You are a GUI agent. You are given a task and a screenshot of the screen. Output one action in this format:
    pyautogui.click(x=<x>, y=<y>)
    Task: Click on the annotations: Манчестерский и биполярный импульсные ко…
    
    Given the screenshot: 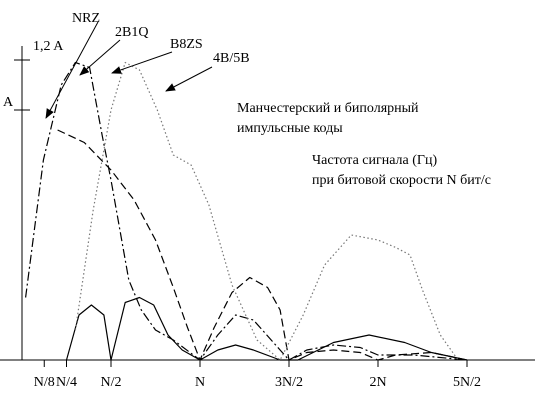 What is the action you would take?
    pyautogui.click(x=364, y=144)
    